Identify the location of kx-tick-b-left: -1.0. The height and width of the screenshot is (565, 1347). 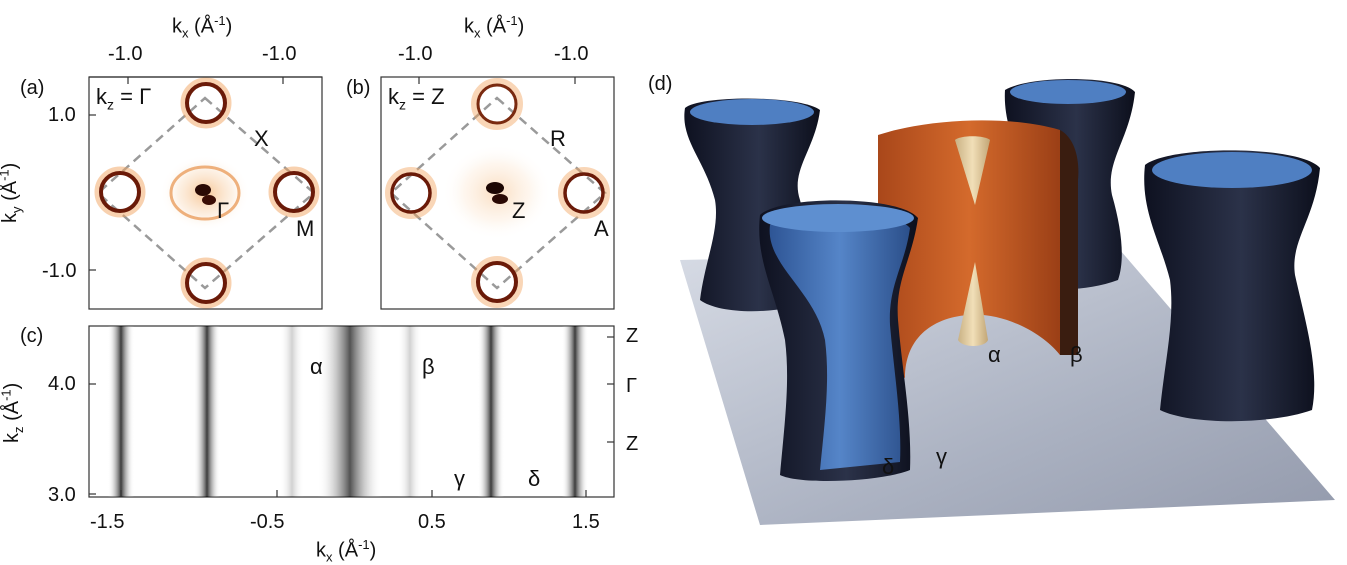
(415, 54).